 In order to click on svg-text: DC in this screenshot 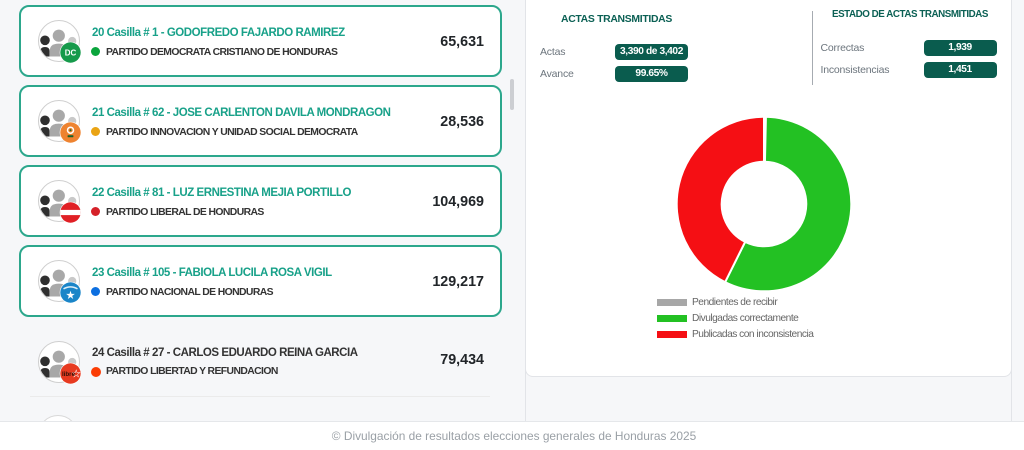, I will do `click(71, 53)`.